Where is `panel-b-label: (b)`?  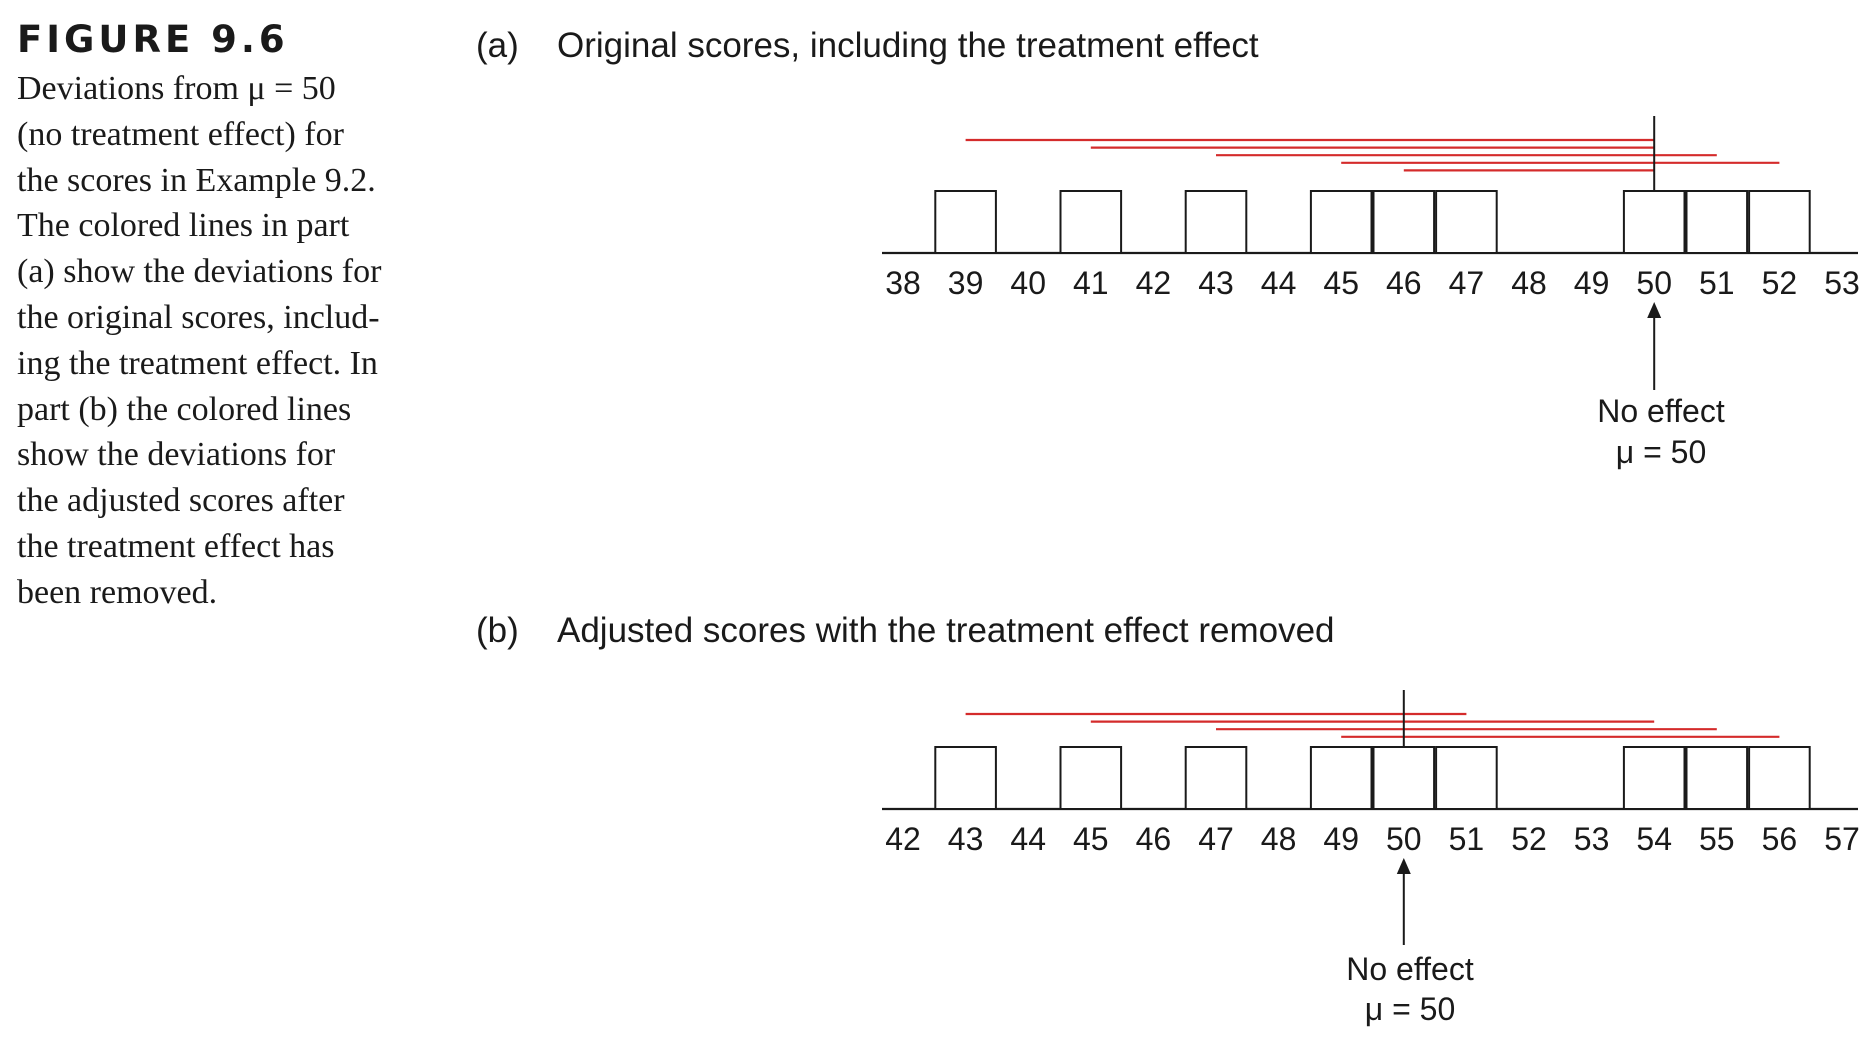 panel-b-label: (b) is located at coordinates (497, 630).